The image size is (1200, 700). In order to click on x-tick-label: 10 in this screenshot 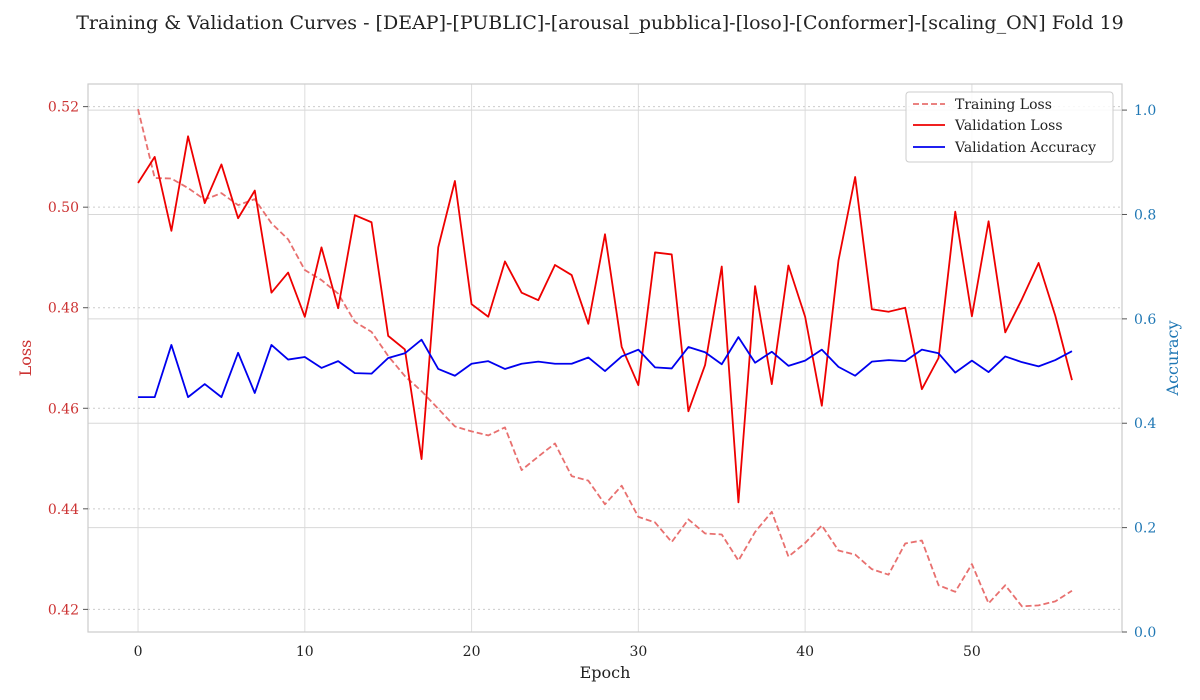, I will do `click(305, 652)`.